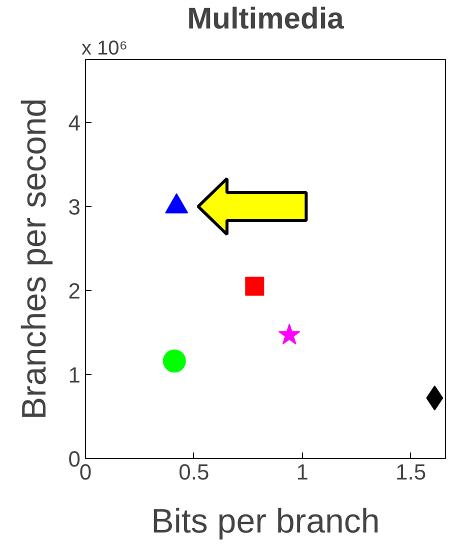  What do you see at coordinates (74, 291) in the screenshot?
I see `y-tick-label: 2` at bounding box center [74, 291].